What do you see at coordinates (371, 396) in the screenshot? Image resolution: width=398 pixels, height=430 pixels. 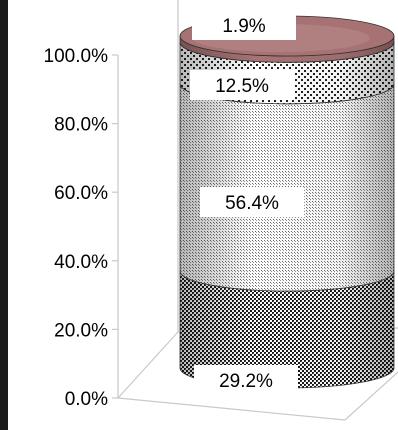 I see `floor-right-edge` at bounding box center [371, 396].